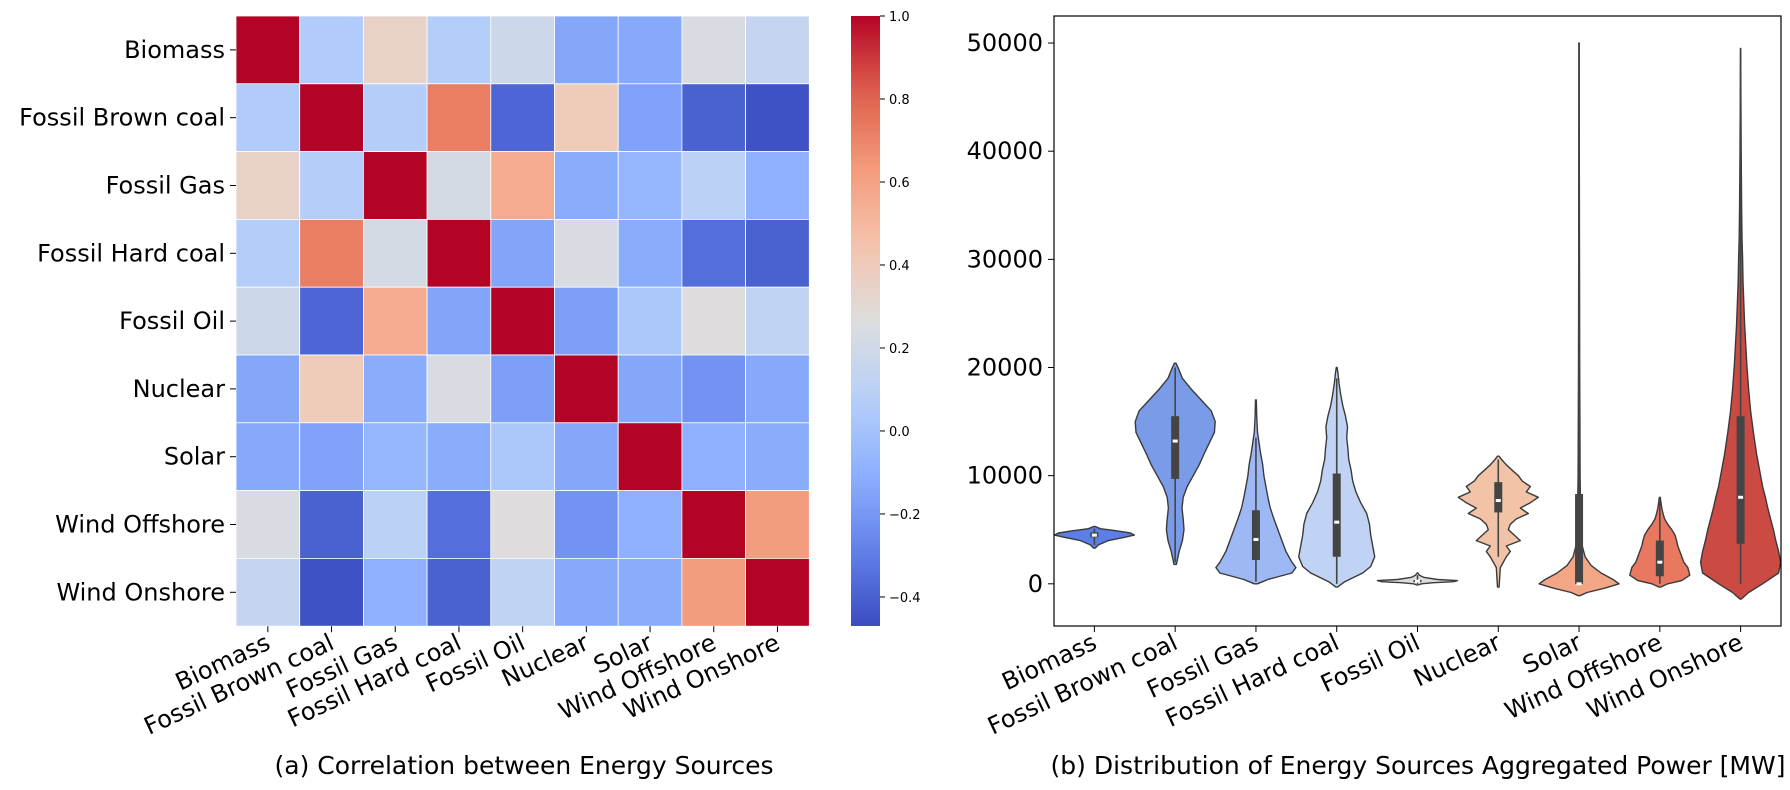 The height and width of the screenshot is (790, 1790). Describe the element at coordinates (1175, 441) in the screenshot. I see `violin-median-fossil-brown-coal` at that location.